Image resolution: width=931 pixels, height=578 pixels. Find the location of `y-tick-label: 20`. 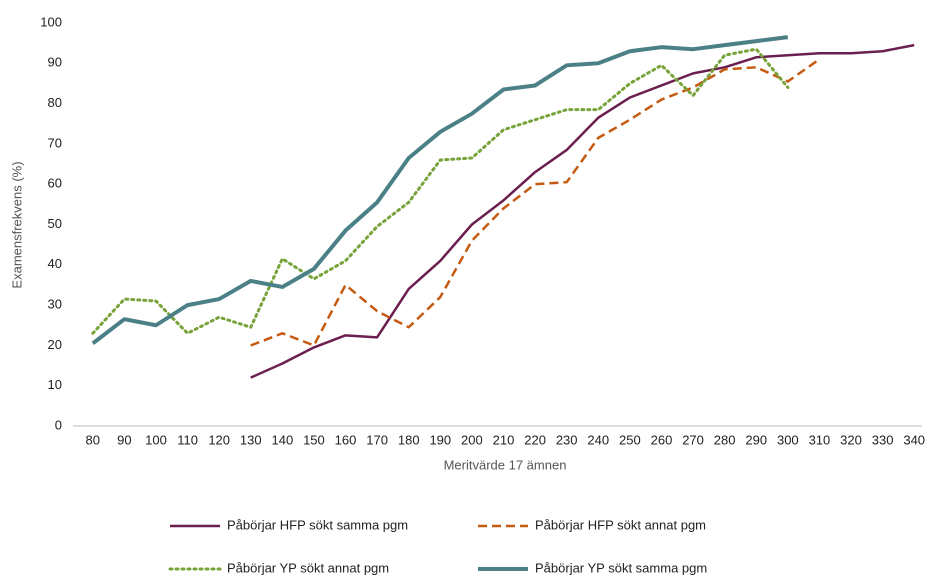

y-tick-label: 20 is located at coordinates (55, 344).